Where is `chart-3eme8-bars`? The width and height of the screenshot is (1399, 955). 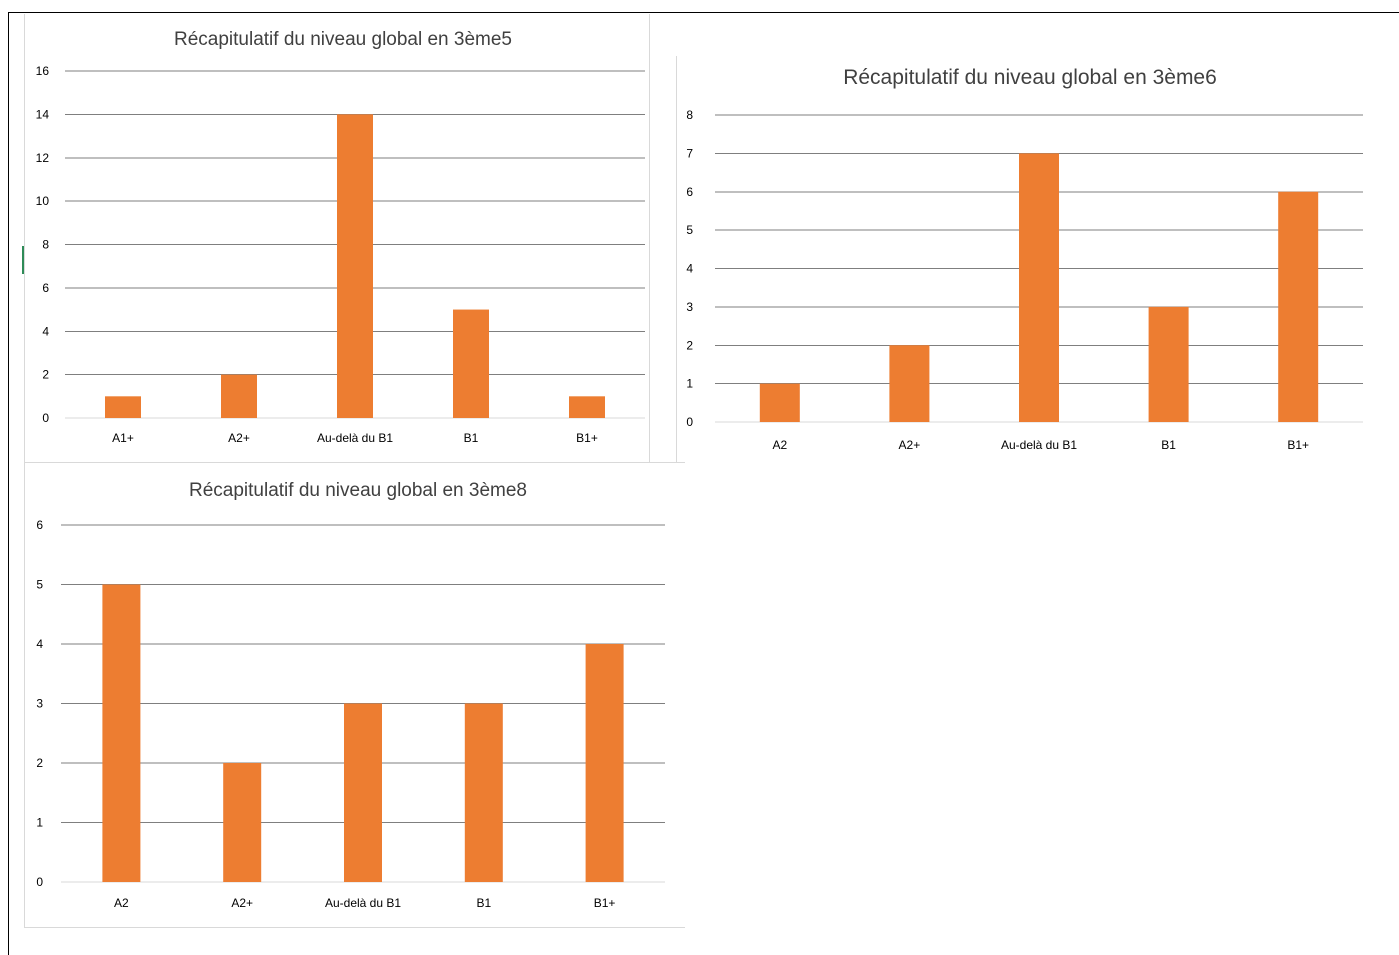 chart-3eme8-bars is located at coordinates (363, 733).